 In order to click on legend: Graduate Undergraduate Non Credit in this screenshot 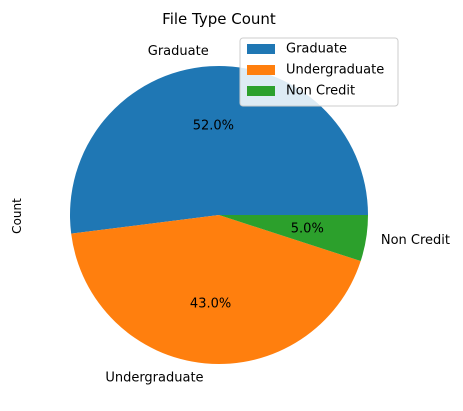, I will do `click(319, 72)`.